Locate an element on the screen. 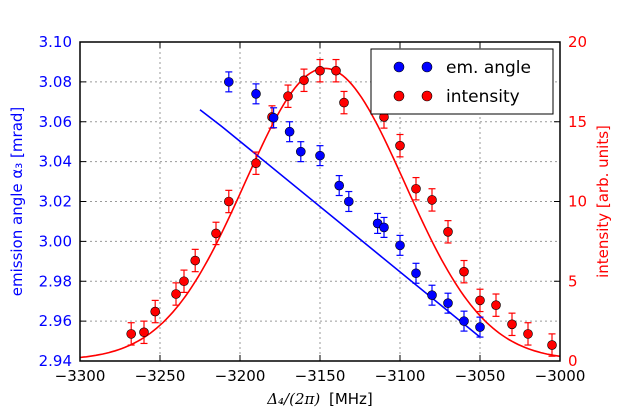 The image size is (623, 415). x-tick-label: −3200 is located at coordinates (240, 376).